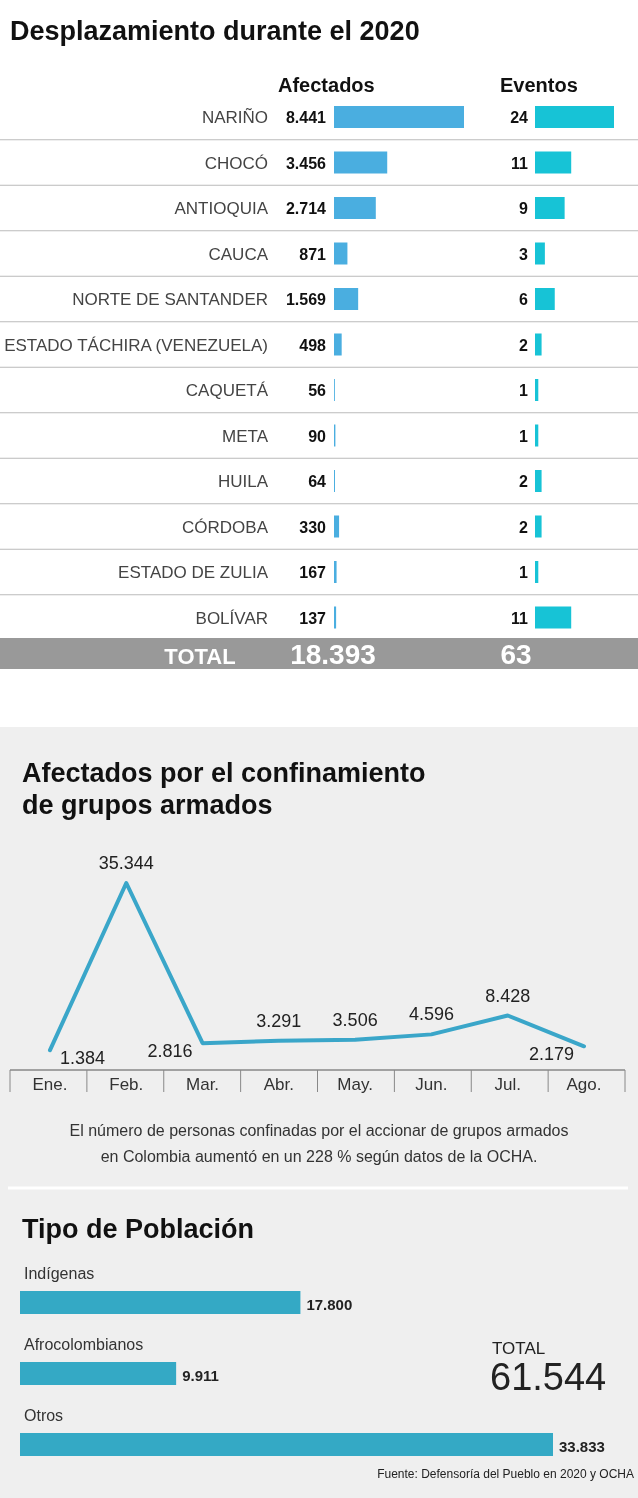  I want to click on x-tick-label: May., so click(355, 1084).